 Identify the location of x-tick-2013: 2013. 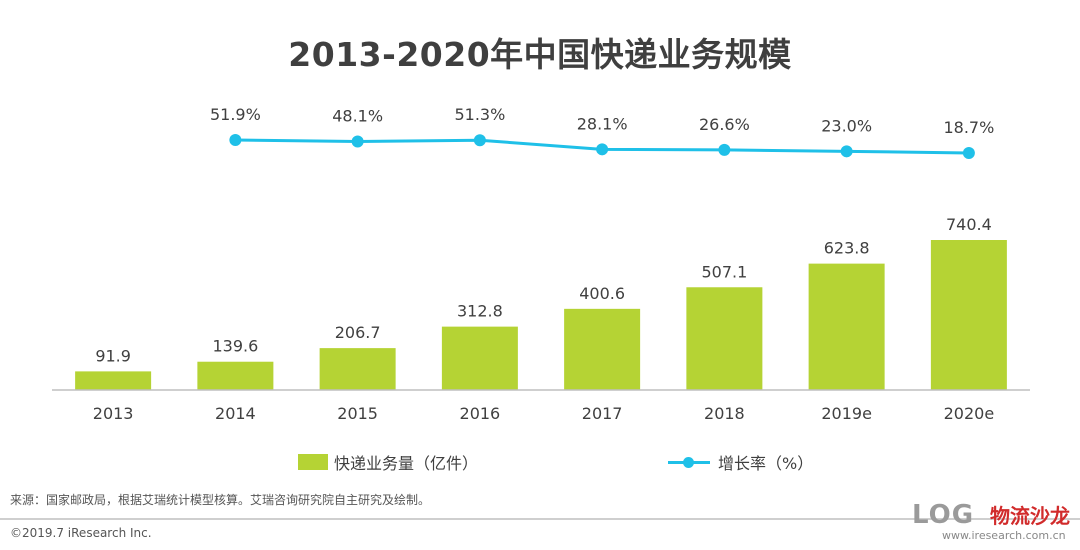
(113, 413).